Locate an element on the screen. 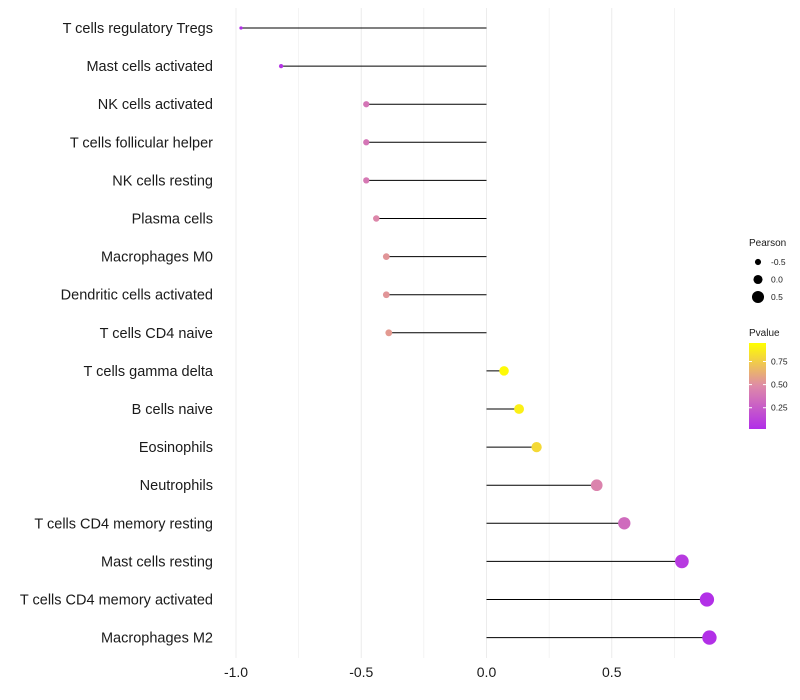  category-label: Eosinophils is located at coordinates (176, 448).